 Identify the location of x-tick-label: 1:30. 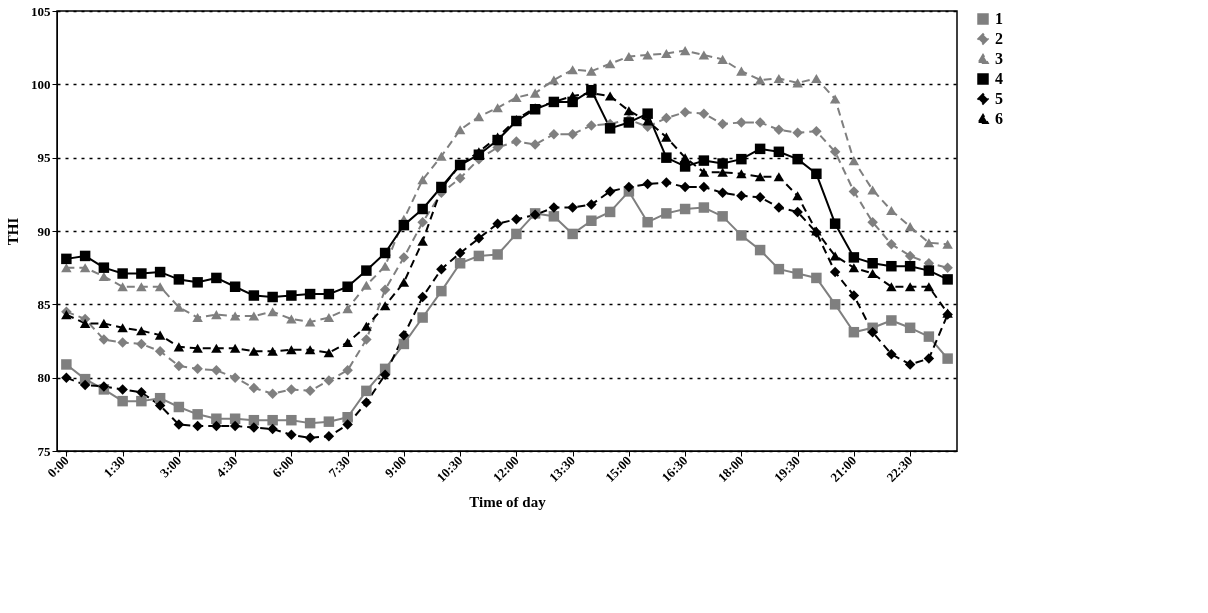
(114, 466).